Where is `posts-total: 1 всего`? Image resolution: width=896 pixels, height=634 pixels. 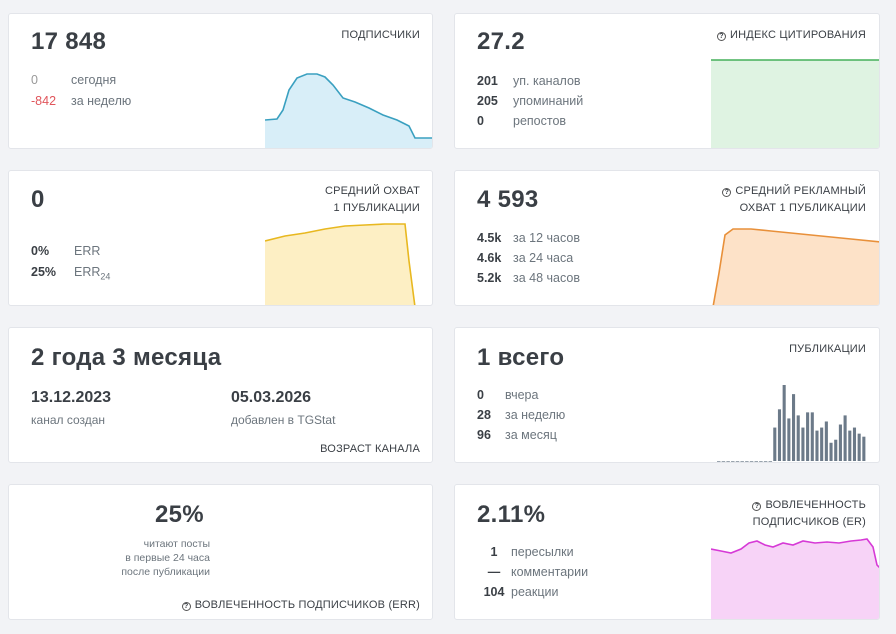
posts-total: 1 всего is located at coordinates (521, 357).